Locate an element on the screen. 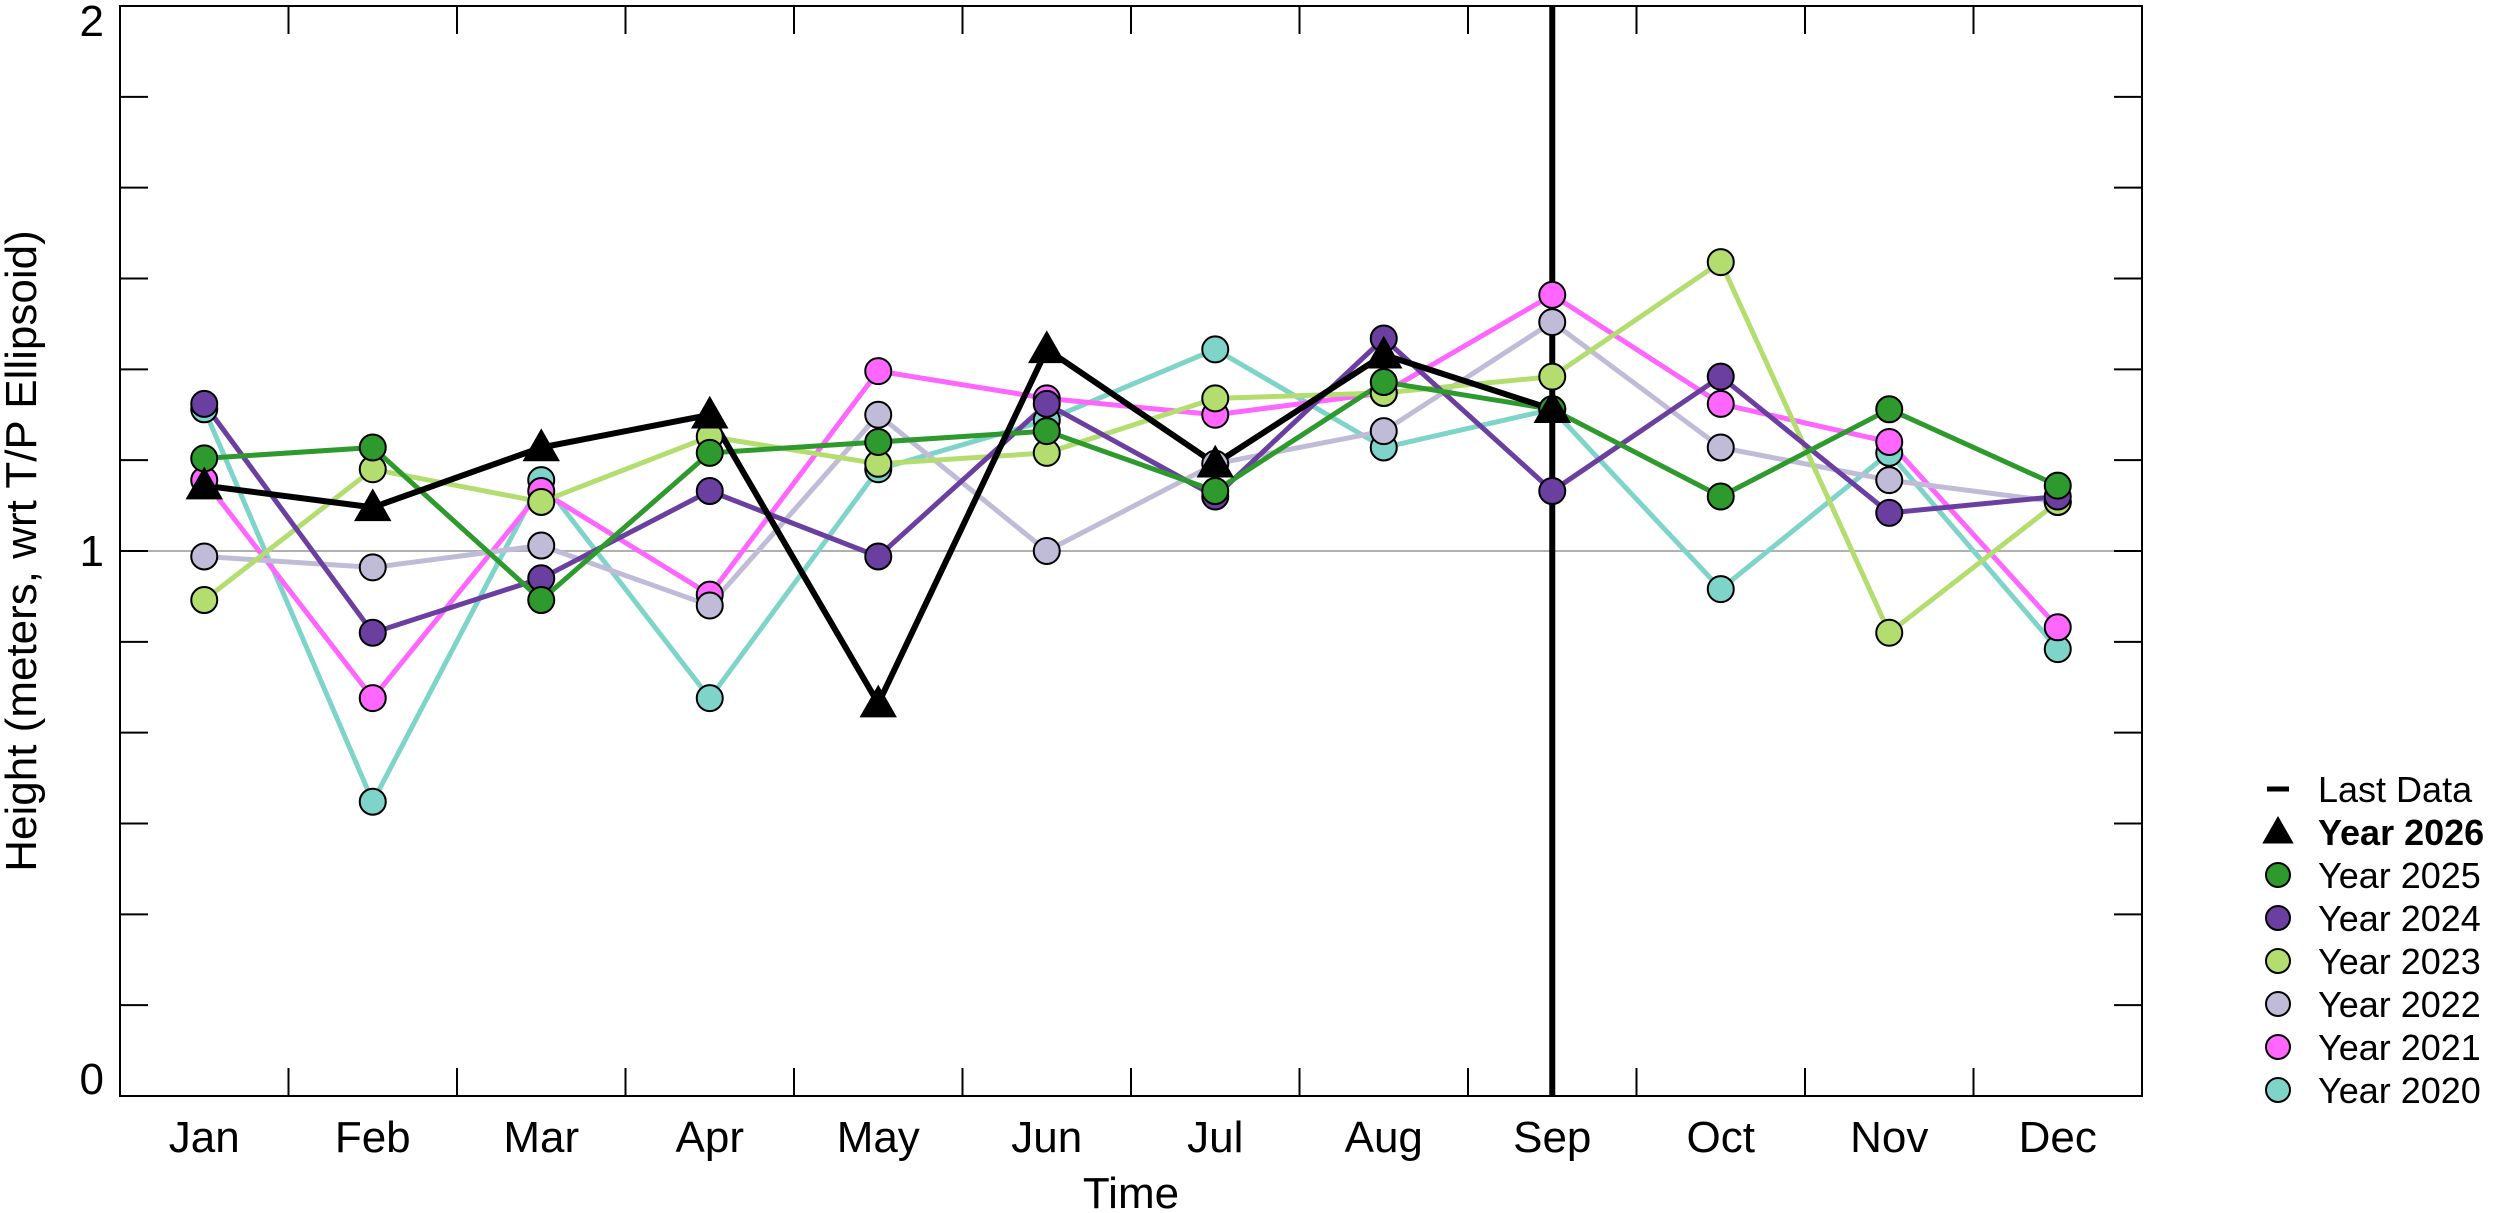 This screenshot has width=2503, height=1213. x-tick-label: Jul is located at coordinates (1215, 1137).